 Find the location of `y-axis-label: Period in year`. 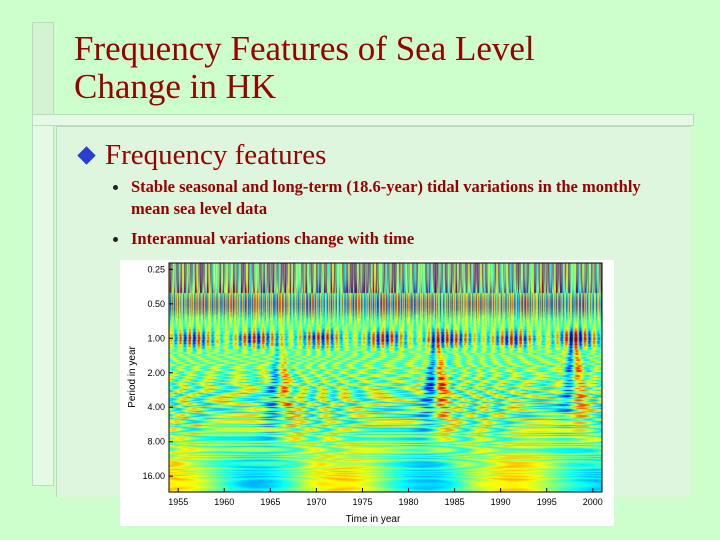

y-axis-label: Period in year is located at coordinates (132, 376).